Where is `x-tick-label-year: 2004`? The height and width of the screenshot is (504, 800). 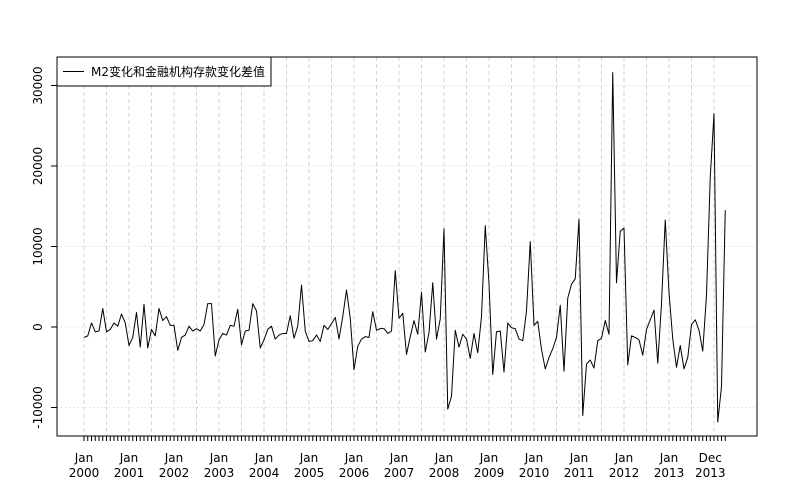 x-tick-label-year: 2004 is located at coordinates (264, 473).